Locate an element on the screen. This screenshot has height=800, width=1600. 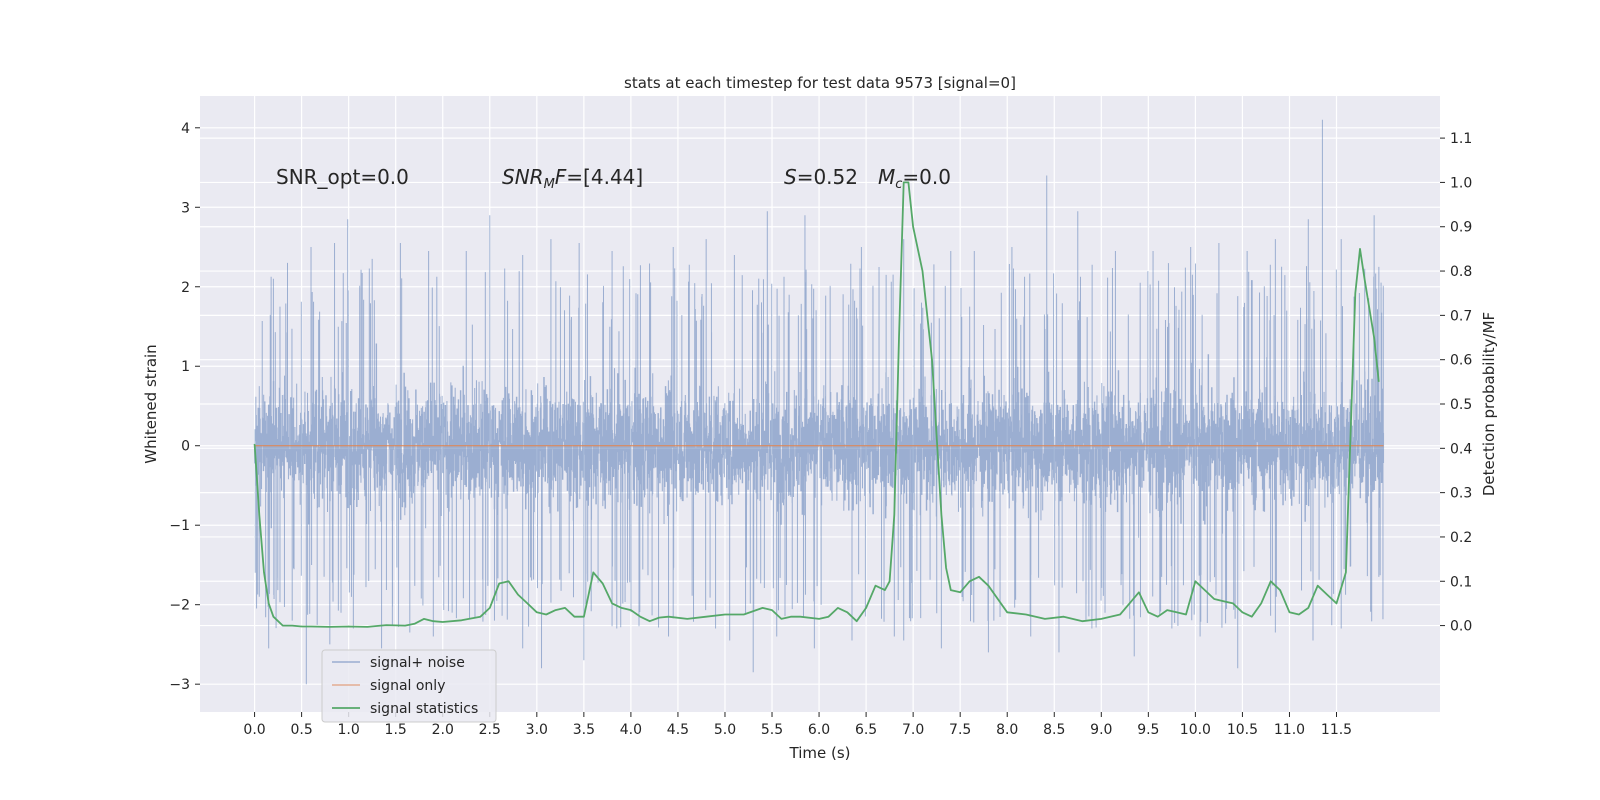
y-axis-right-label: Detection probability/MF is located at coordinates (1489, 404).